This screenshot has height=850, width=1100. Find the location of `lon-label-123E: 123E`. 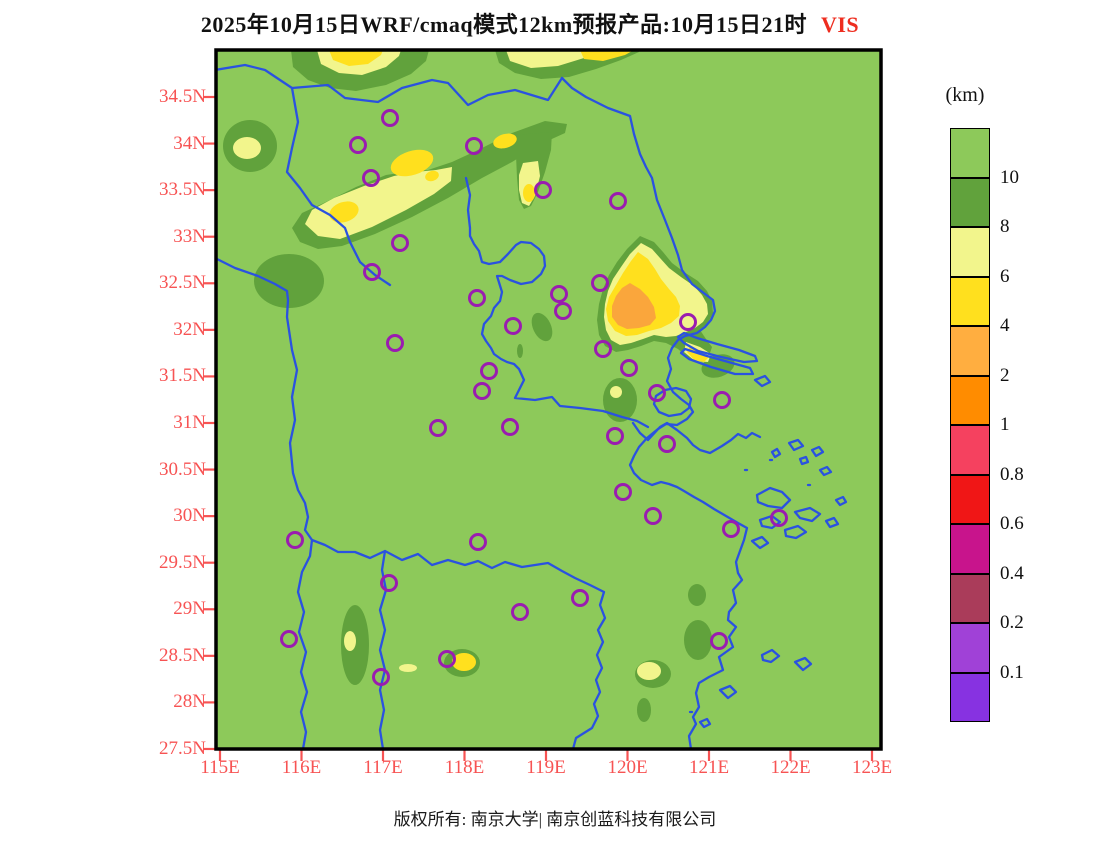

lon-label-123E: 123E is located at coordinates (872, 767).